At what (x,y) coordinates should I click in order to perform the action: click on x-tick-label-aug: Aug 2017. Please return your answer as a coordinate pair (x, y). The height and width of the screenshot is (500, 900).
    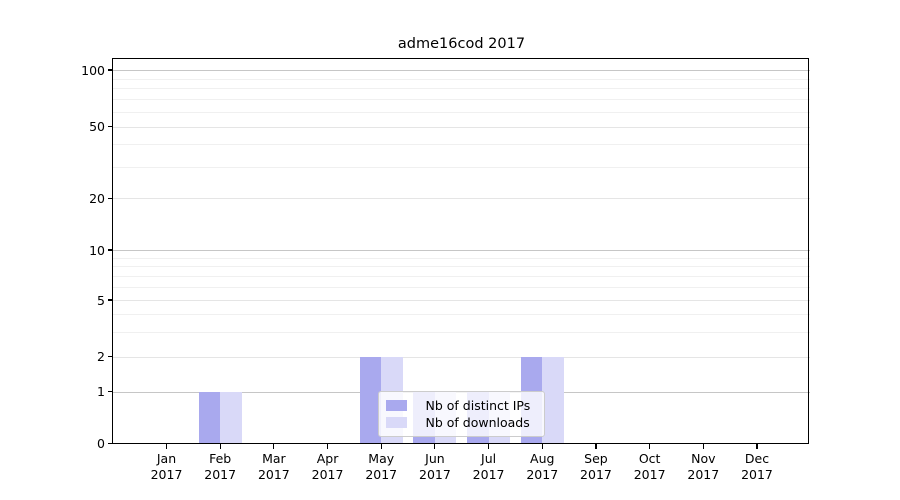
    Looking at the image, I should click on (542, 467).